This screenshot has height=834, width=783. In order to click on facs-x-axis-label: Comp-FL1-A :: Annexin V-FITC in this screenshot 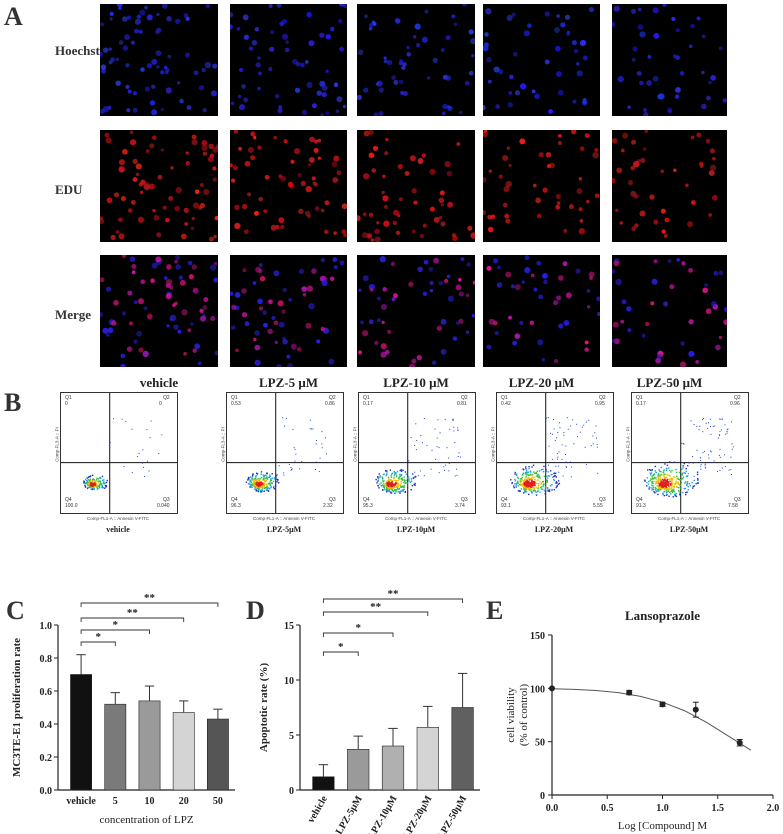, I will do `click(118, 518)`.